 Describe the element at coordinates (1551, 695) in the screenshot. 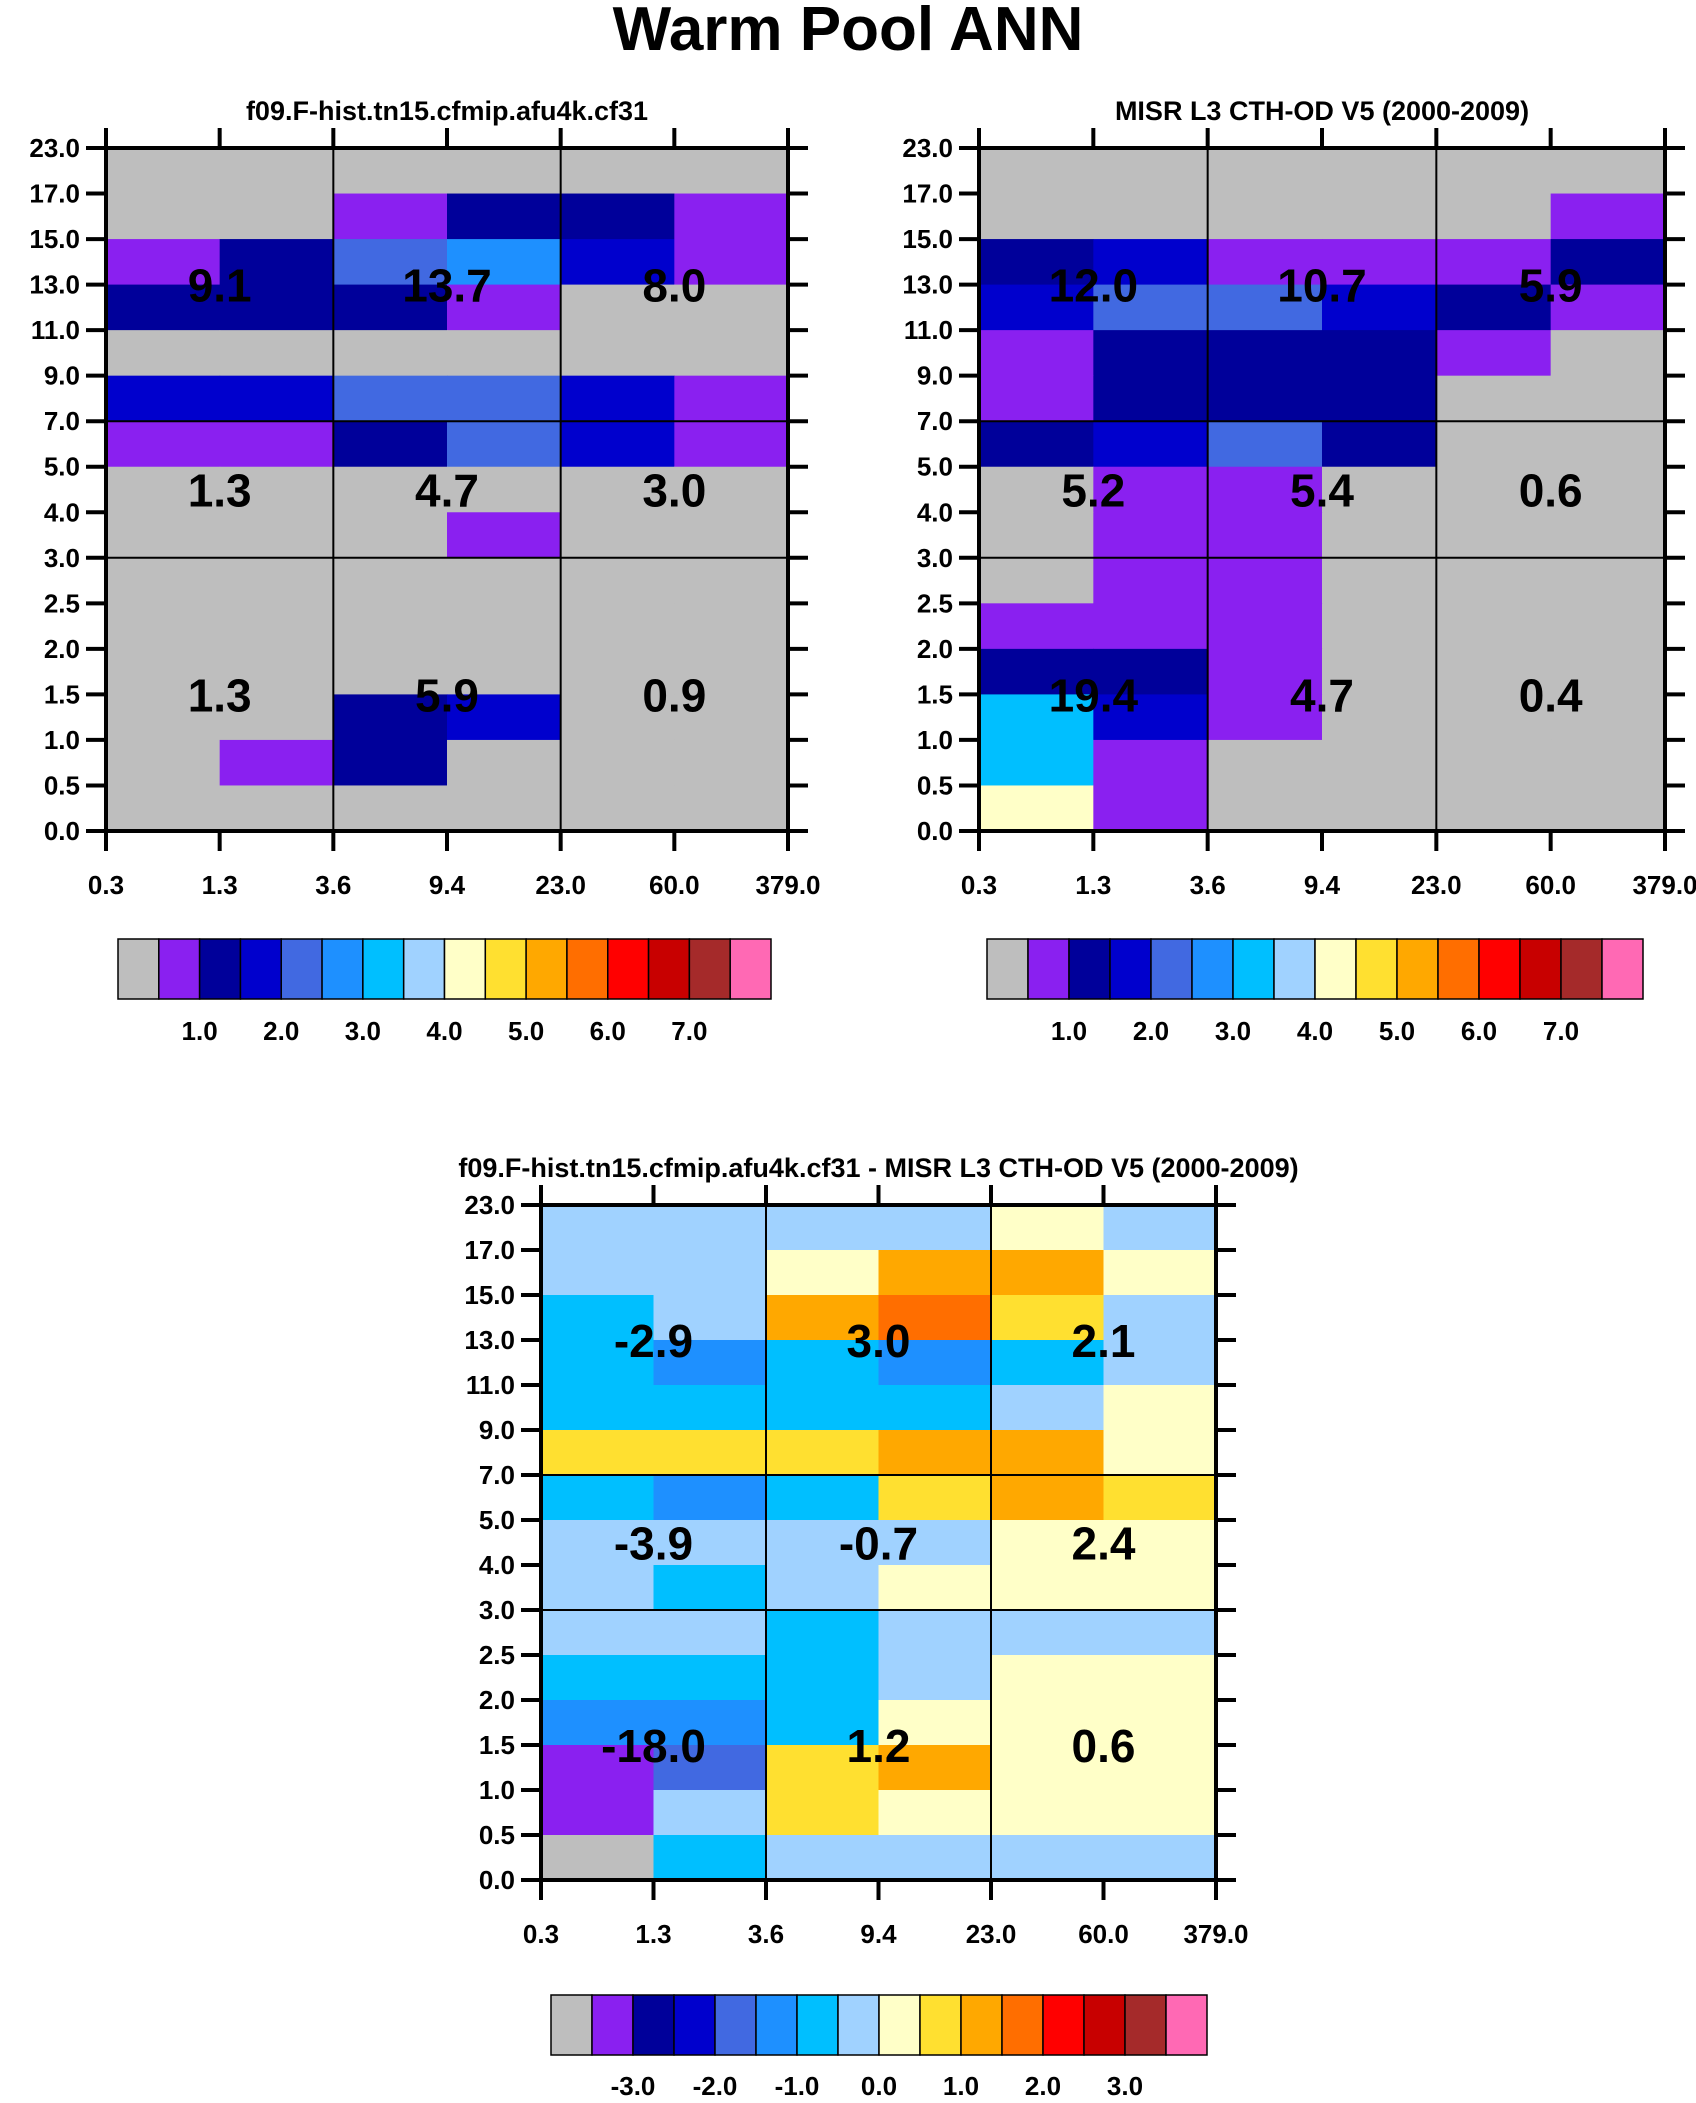

I see `box-value-label: 0.4` at that location.